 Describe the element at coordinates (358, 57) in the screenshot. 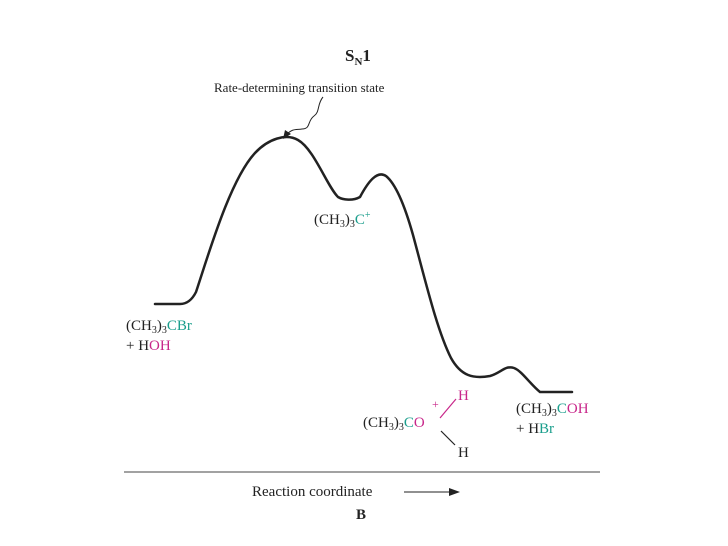

I see `mechanism-title: SN1` at that location.